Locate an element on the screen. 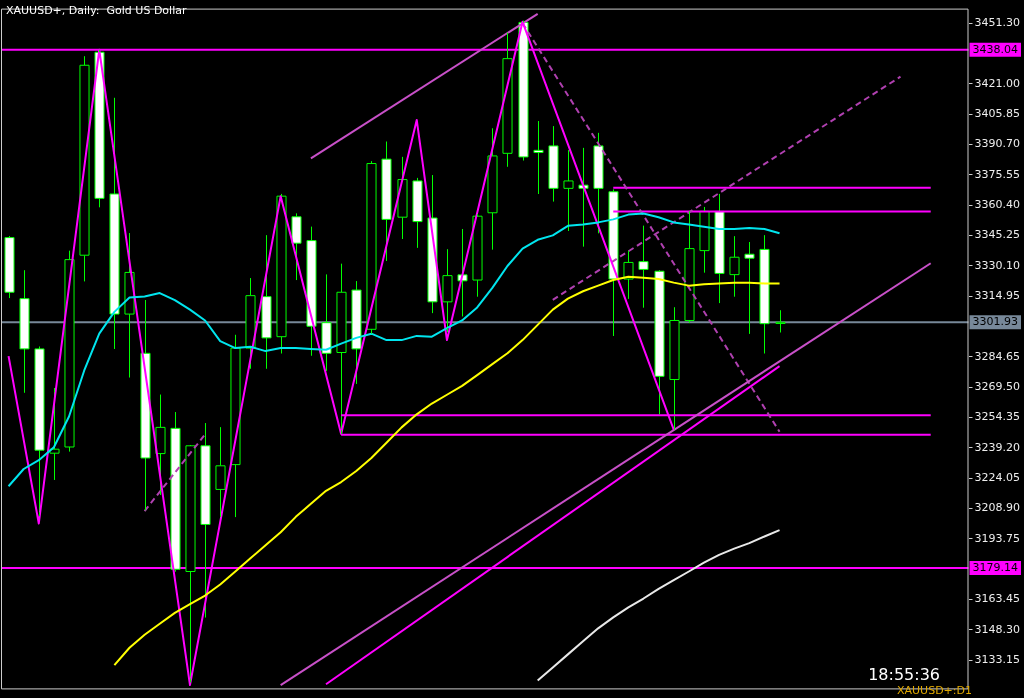 This screenshot has height=698, width=1024. y-tick-label: 3254.35 is located at coordinates (997, 417).